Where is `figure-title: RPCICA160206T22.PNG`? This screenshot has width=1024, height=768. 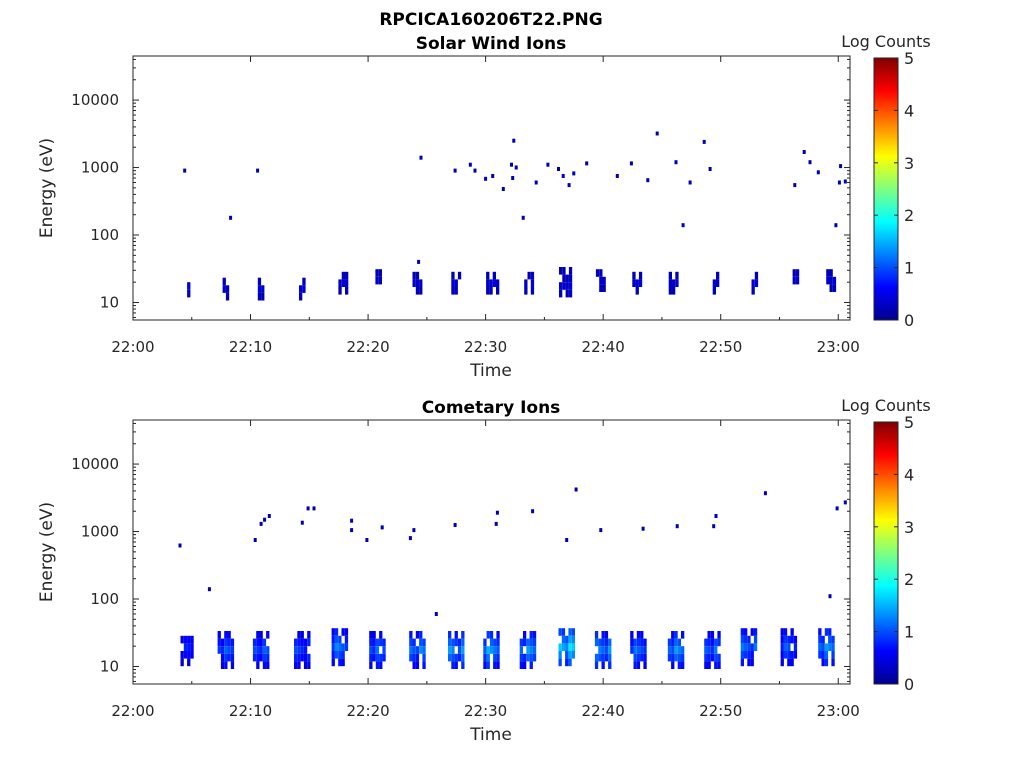
figure-title: RPCICA160206T22.PNG is located at coordinates (490, 20).